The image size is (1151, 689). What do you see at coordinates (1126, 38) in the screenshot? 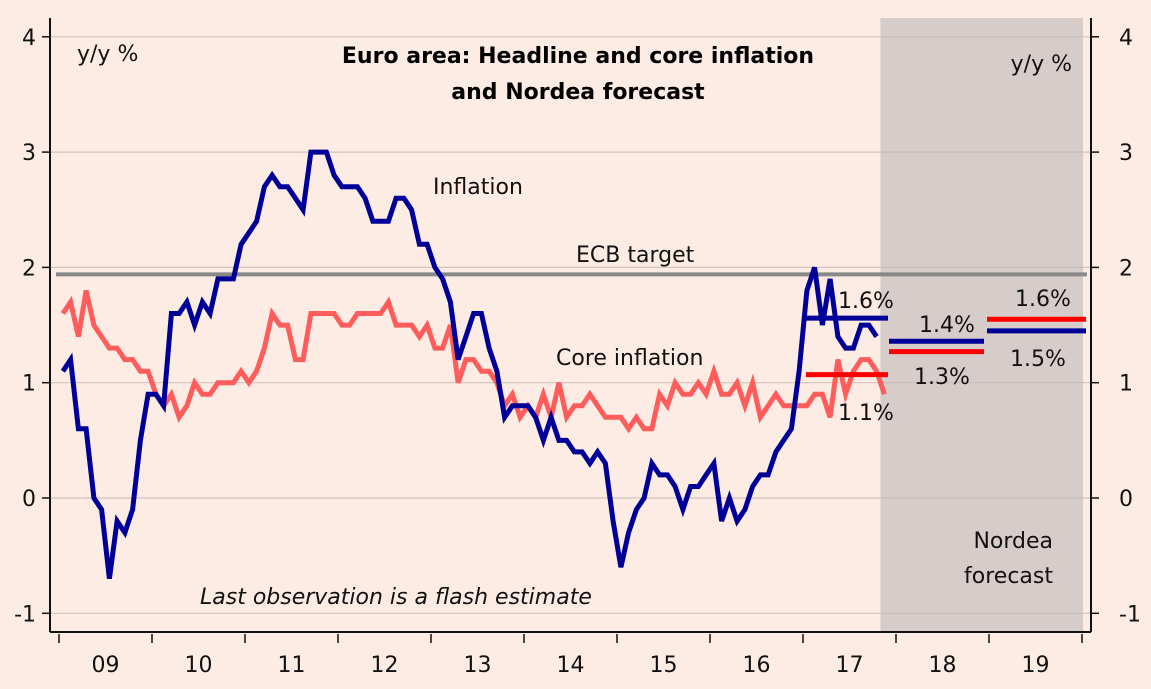
I see `y-tick-label-right: 4` at bounding box center [1126, 38].